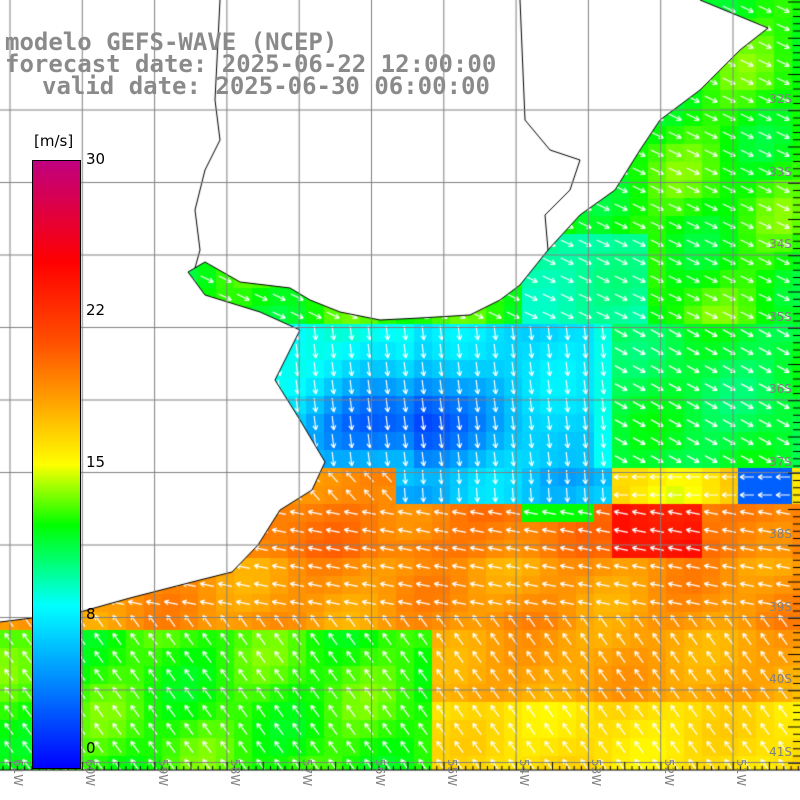  What do you see at coordinates (96, 462) in the screenshot?
I see `colorbar-tick-label: 15` at bounding box center [96, 462].